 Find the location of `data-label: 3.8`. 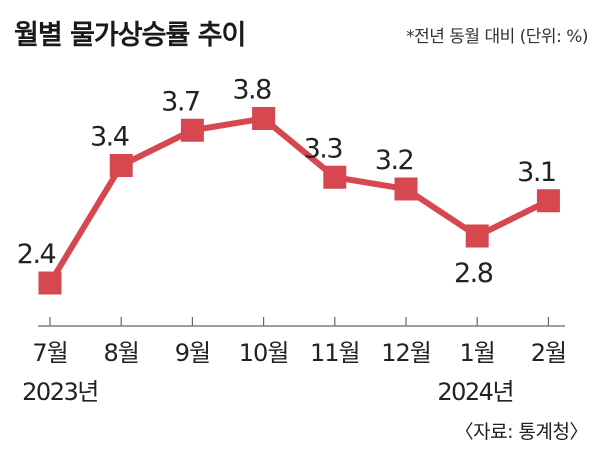

data-label: 3.8 is located at coordinates (251, 90).